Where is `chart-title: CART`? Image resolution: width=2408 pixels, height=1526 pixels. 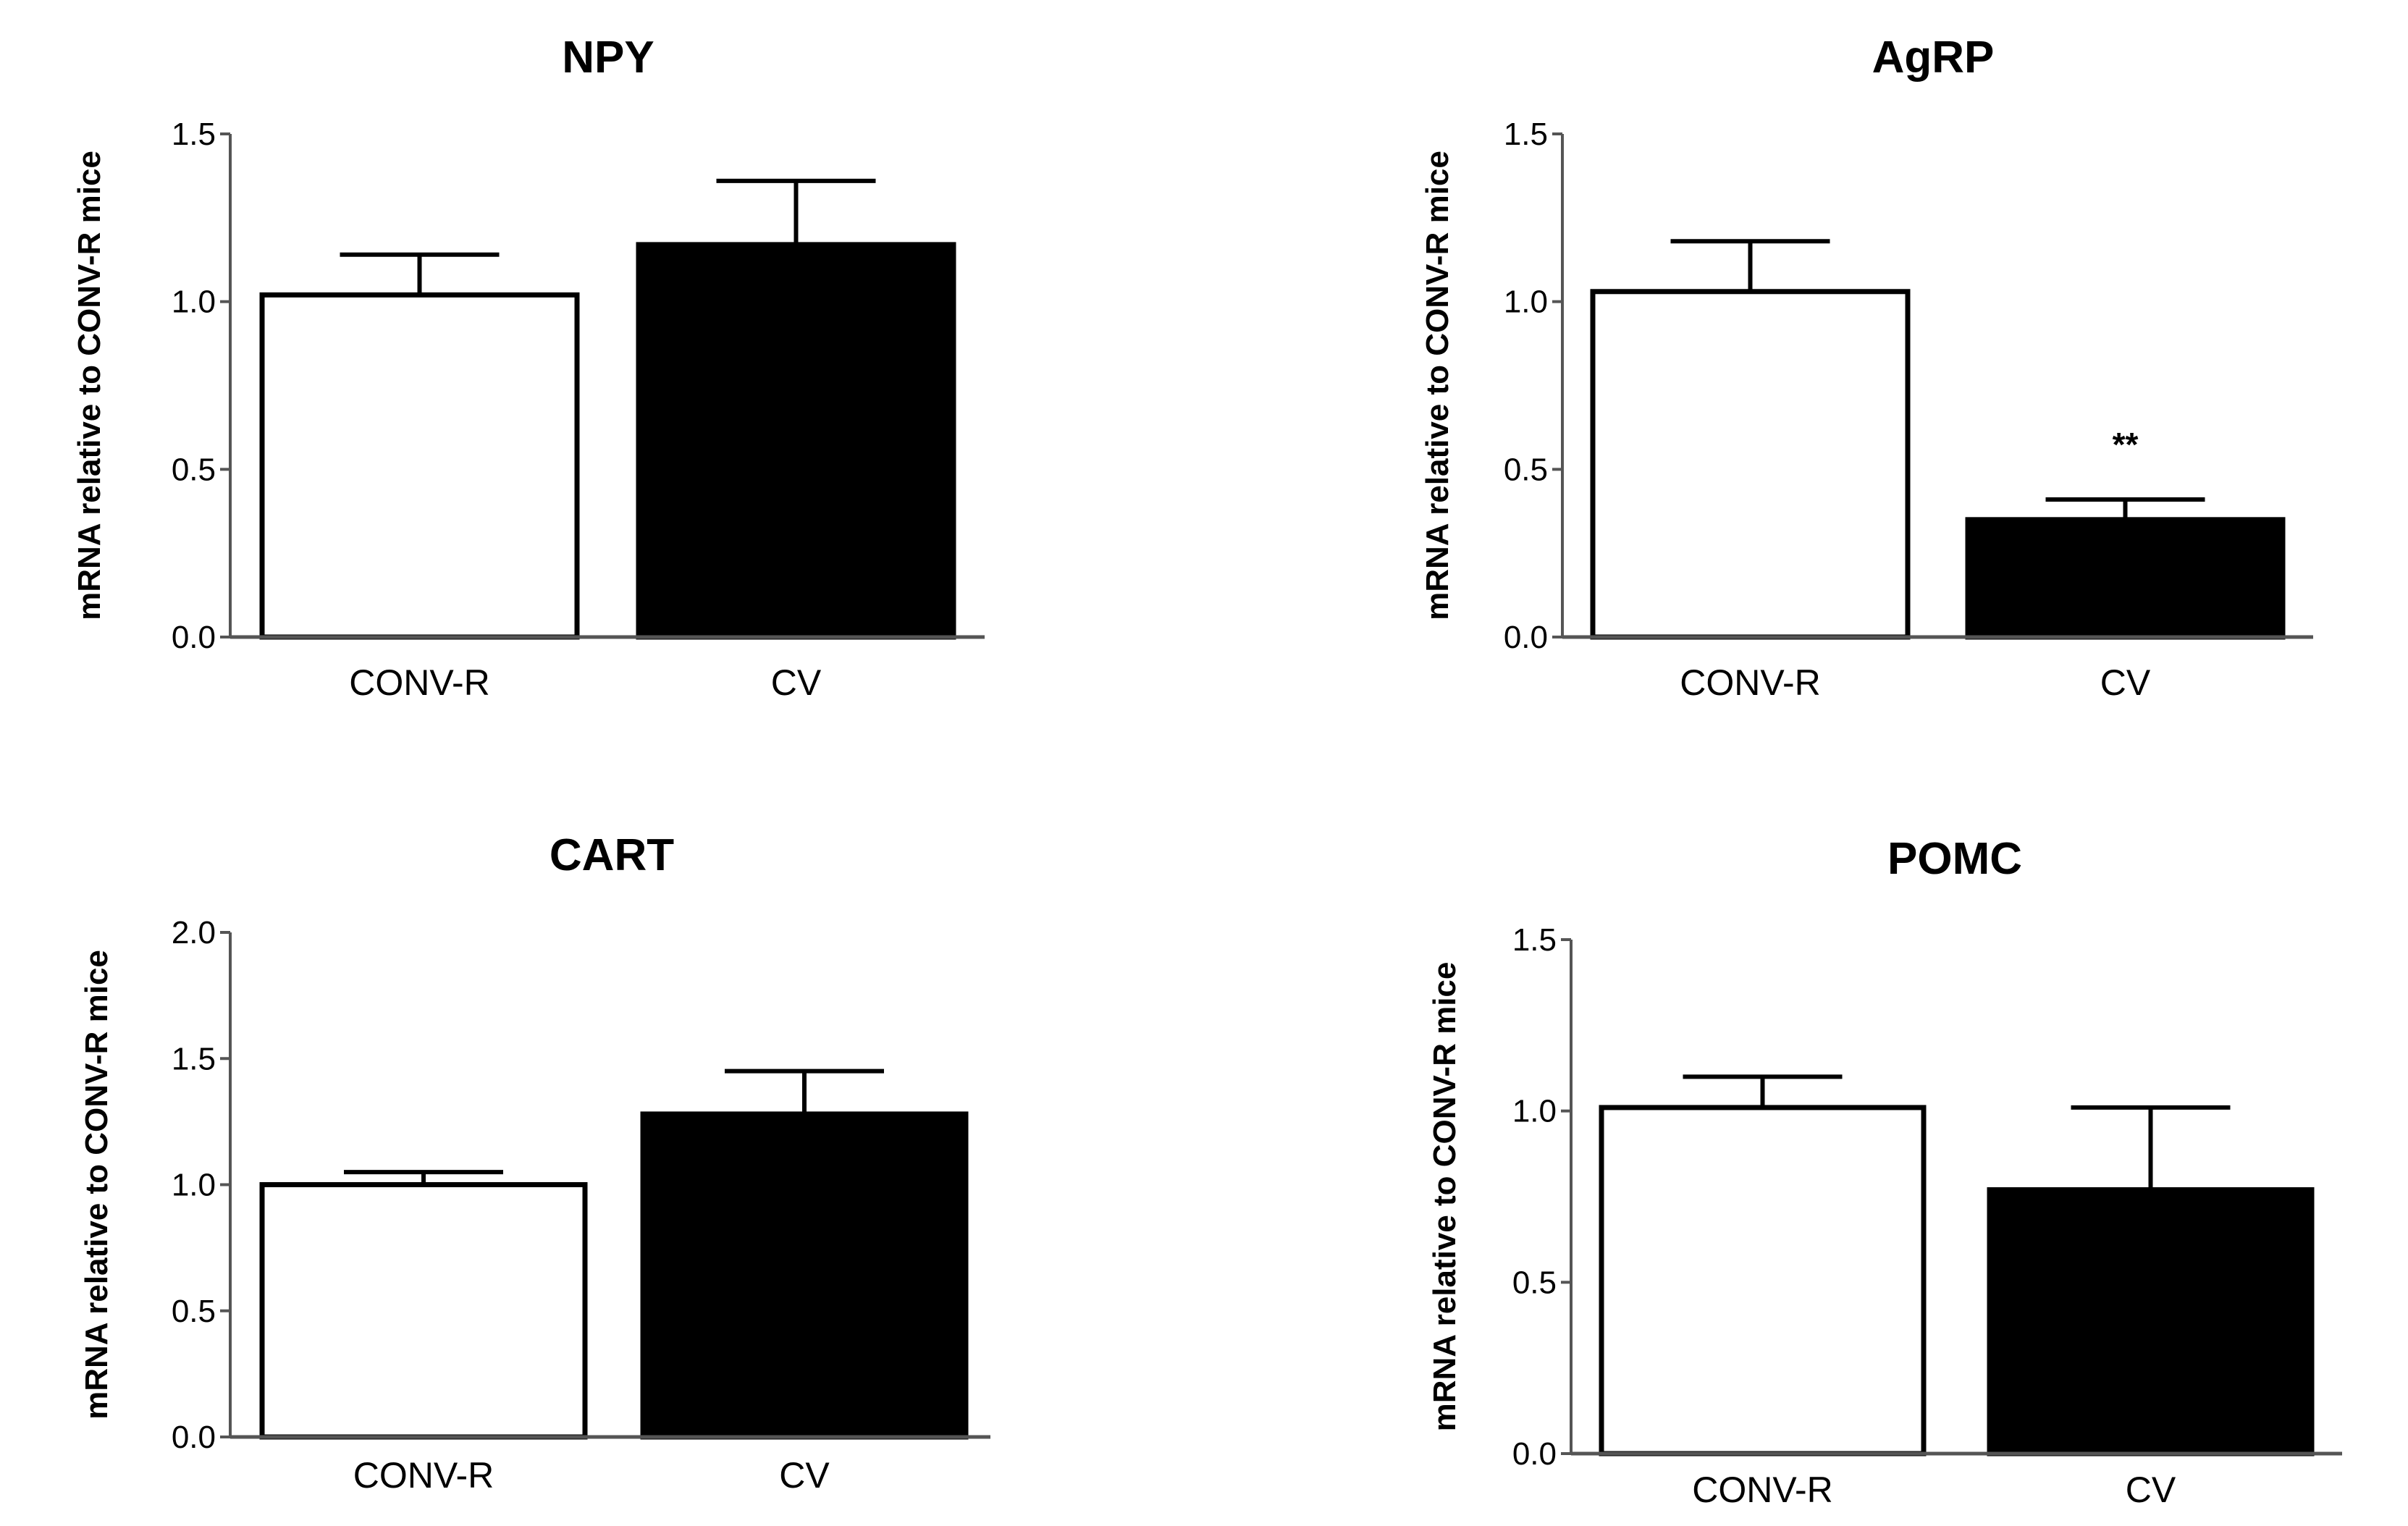 chart-title: CART is located at coordinates (612, 855).